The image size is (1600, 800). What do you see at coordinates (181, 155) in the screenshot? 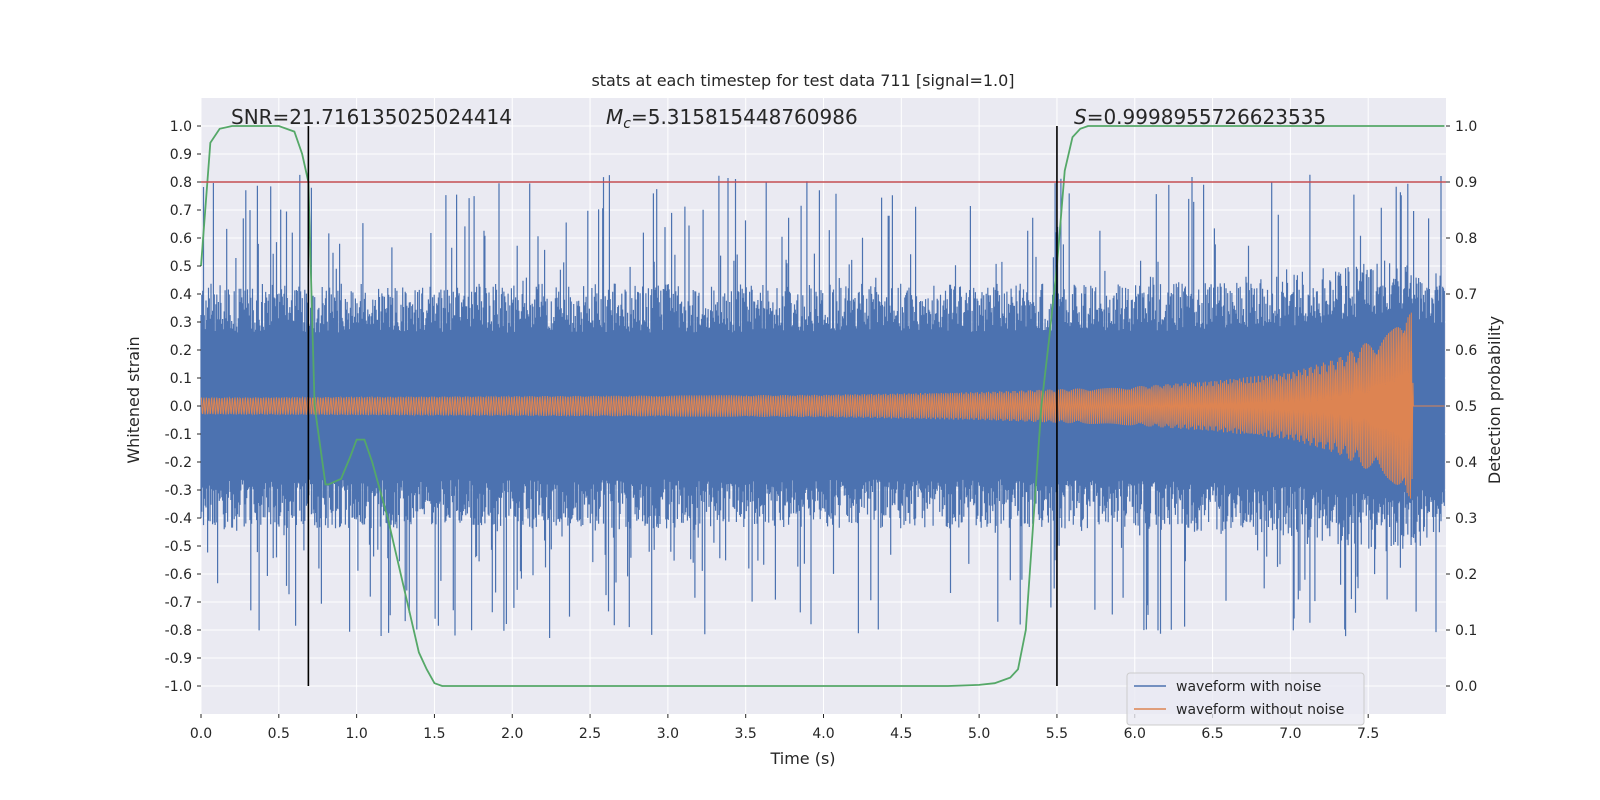
I see `y-tick-label: 0.9` at bounding box center [181, 155].